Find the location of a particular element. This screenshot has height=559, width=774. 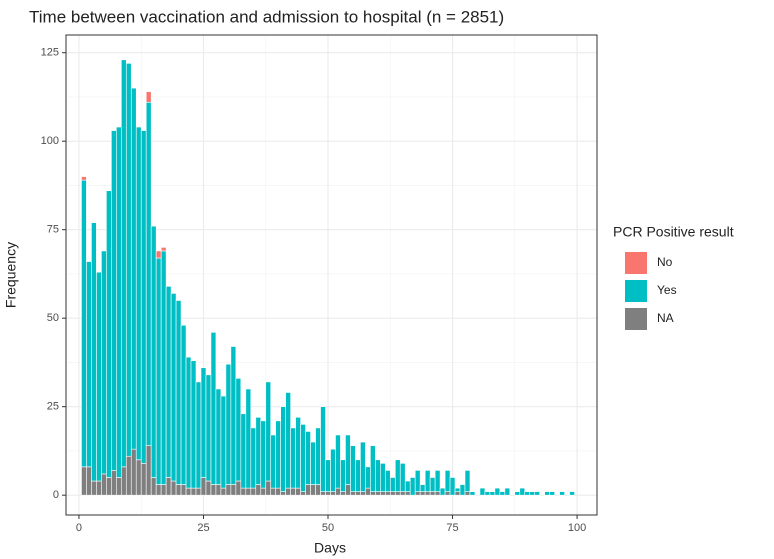

y-tick-label: 0 is located at coordinates (56, 495).